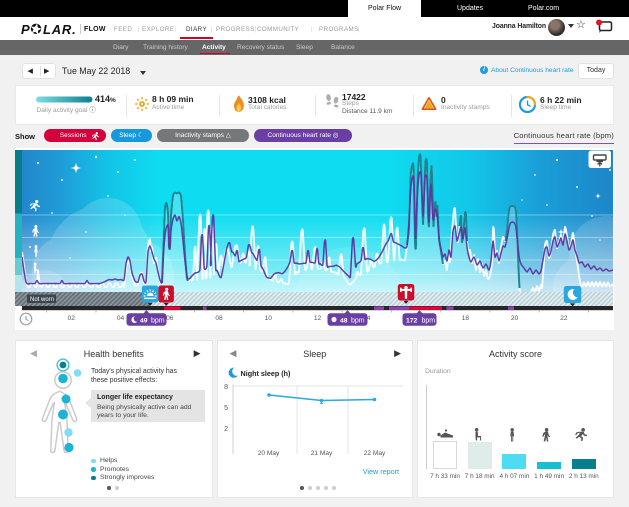 The height and width of the screenshot is (507, 629). What do you see at coordinates (318, 318) in the screenshot?
I see `svg-text: 12` at bounding box center [318, 318].